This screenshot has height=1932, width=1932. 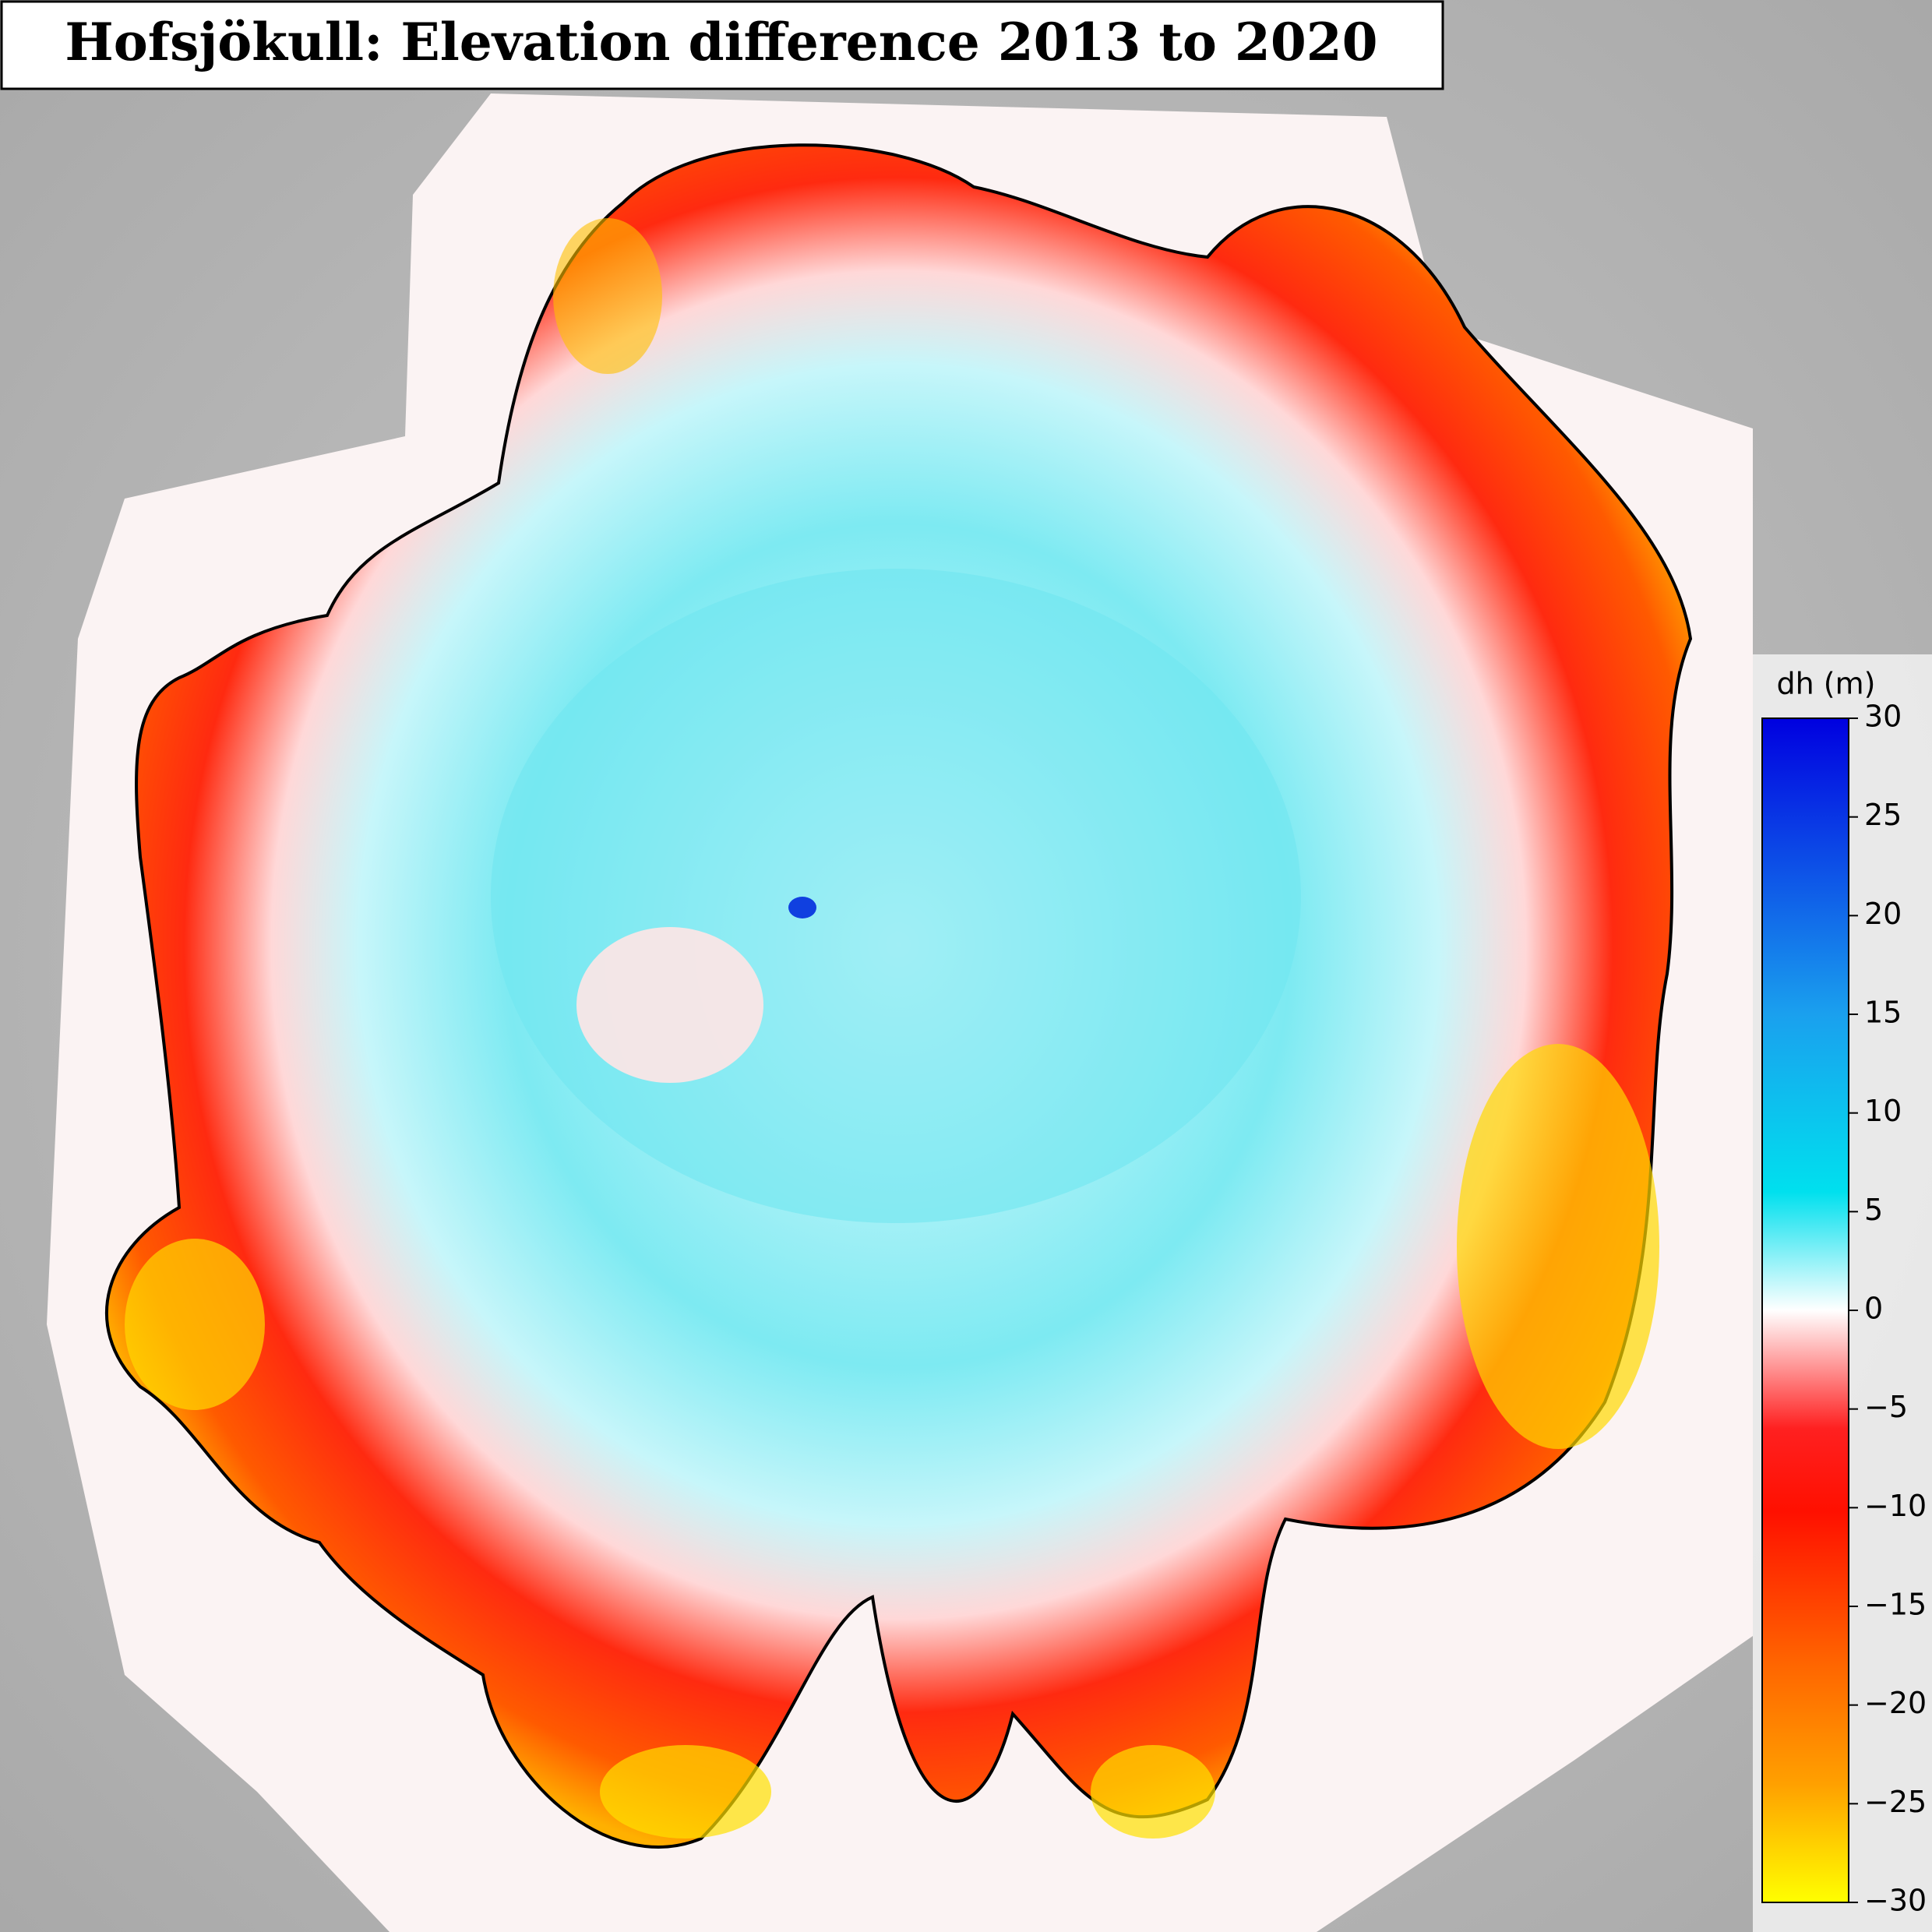 What do you see at coordinates (896, 896) in the screenshot?
I see `accumulation-zone` at bounding box center [896, 896].